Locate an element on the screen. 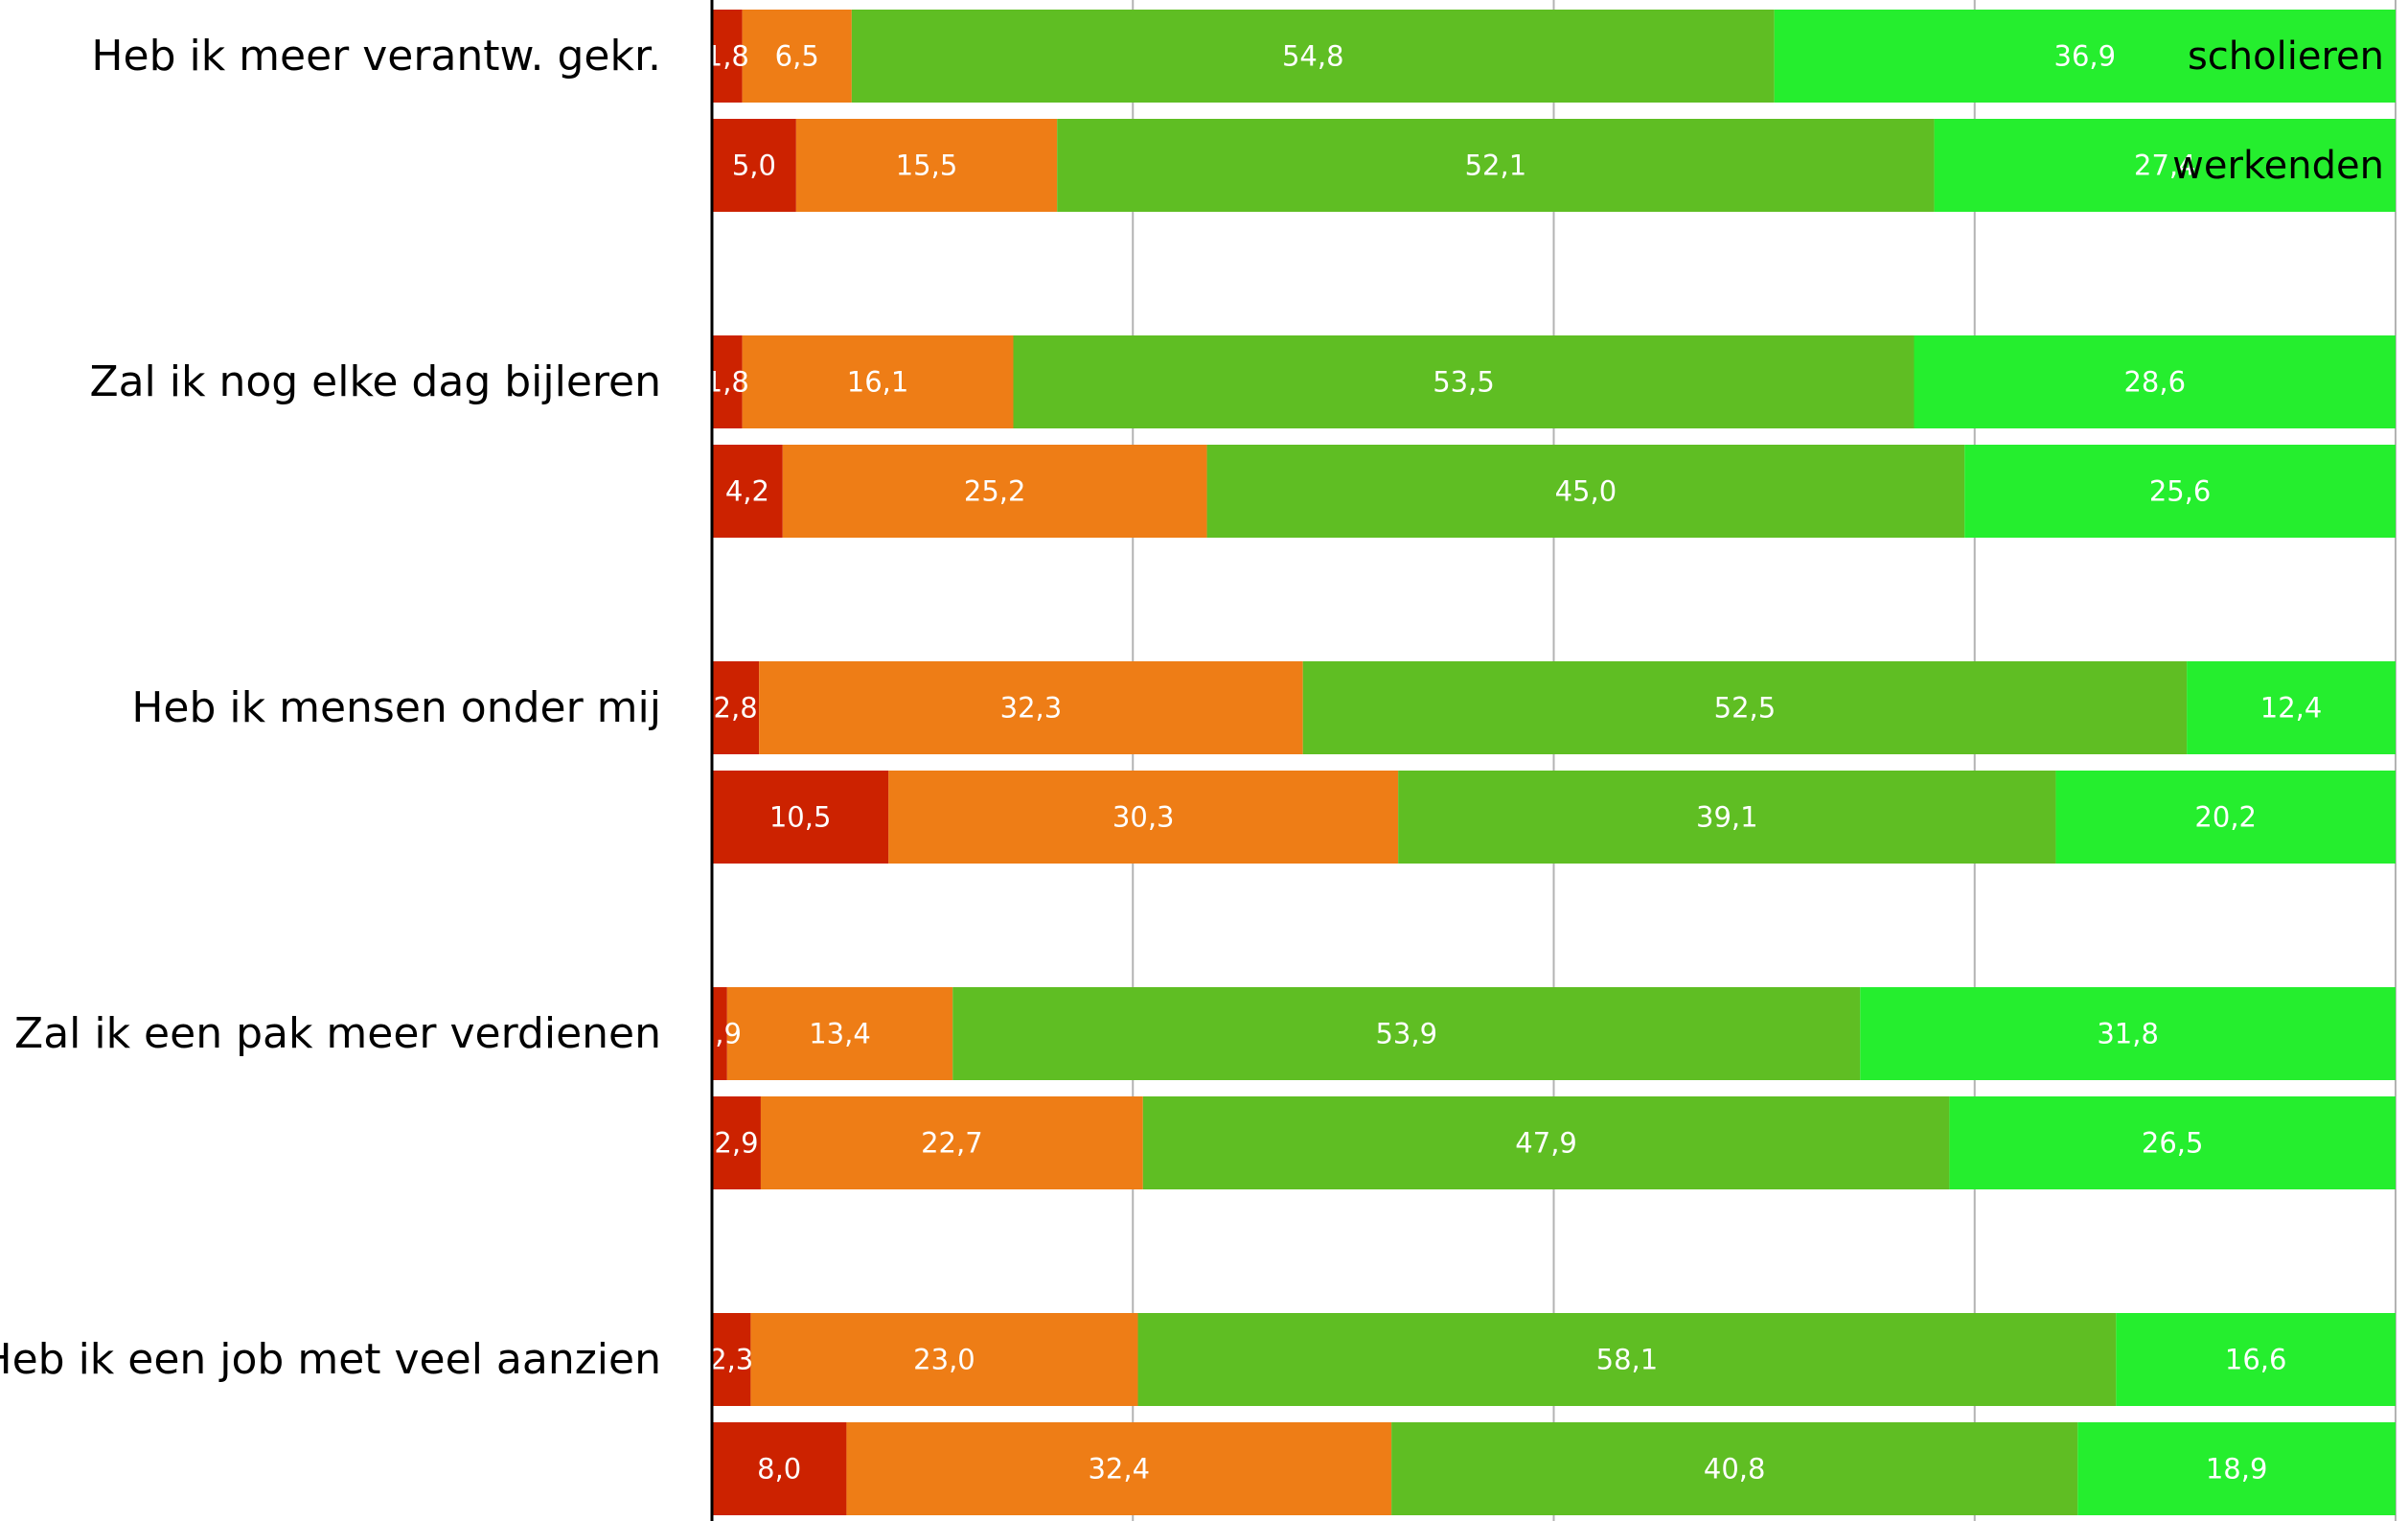 This screenshot has height=1521, width=2408. data-label: 54,8 is located at coordinates (1313, 56).